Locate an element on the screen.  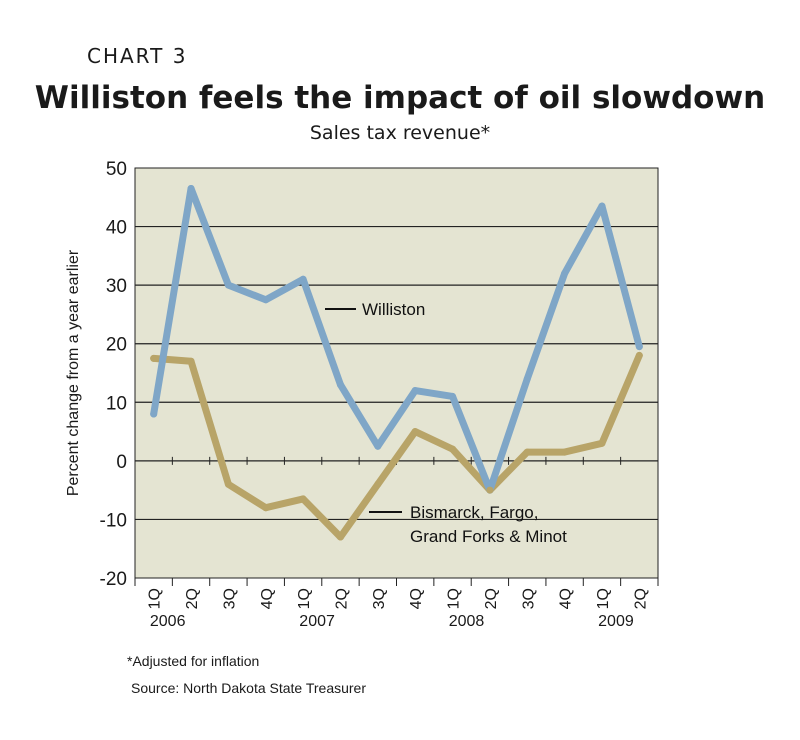
others-label-line-1: Bismarck, Fargo, is located at coordinates (474, 512).